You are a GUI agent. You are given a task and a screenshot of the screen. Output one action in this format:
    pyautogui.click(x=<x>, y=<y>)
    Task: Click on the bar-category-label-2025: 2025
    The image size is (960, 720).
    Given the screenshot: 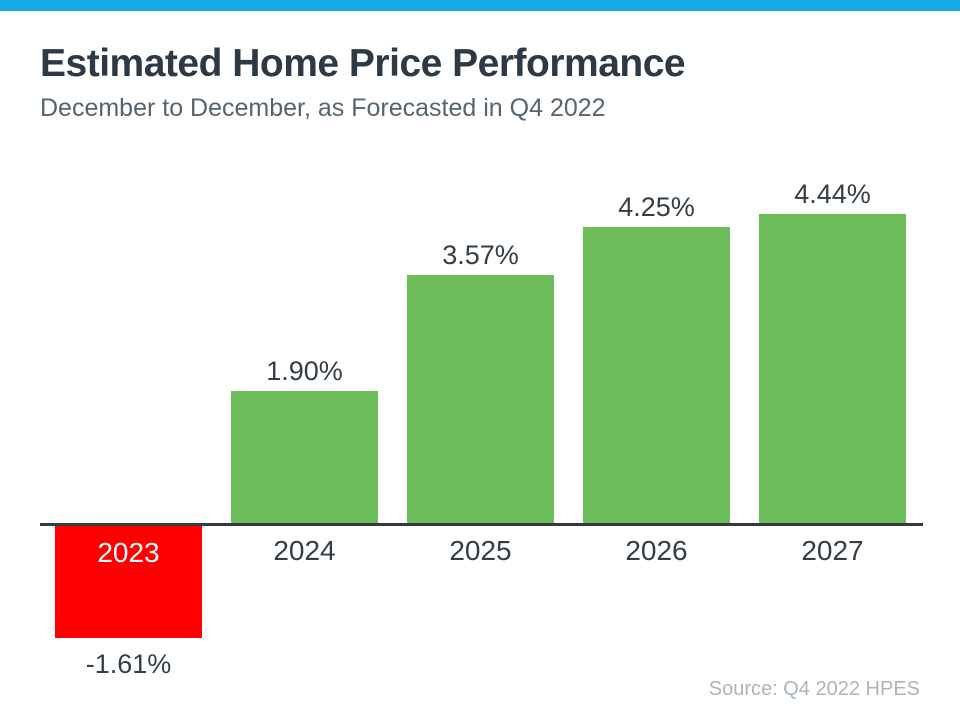 What is the action you would take?
    pyautogui.click(x=480, y=550)
    